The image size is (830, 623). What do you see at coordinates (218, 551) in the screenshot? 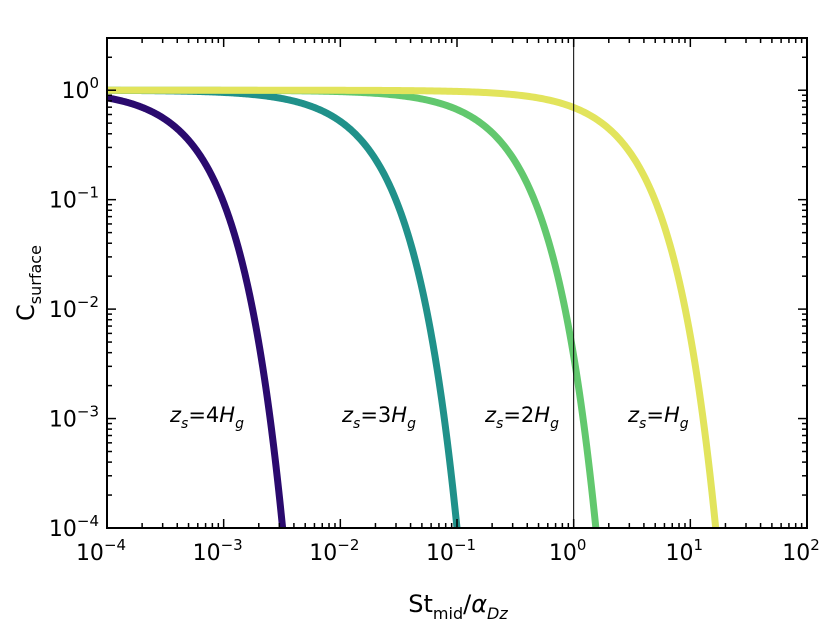
I see `x-tick-label: 10⁻³` at bounding box center [218, 551].